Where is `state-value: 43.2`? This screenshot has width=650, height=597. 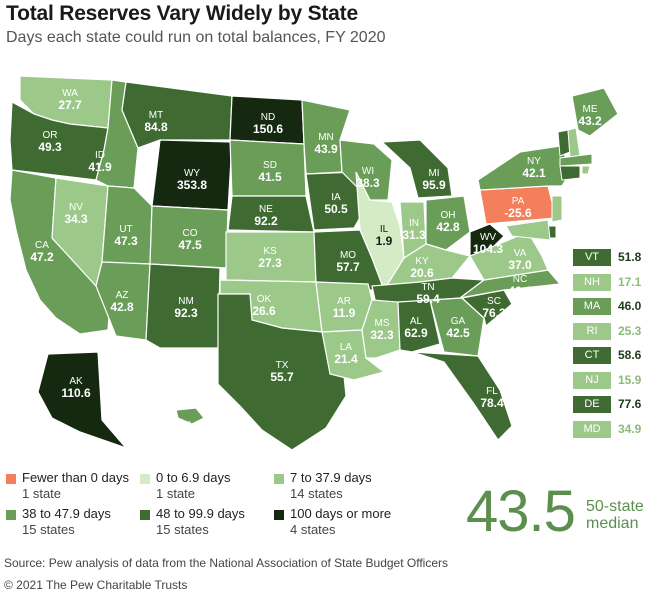 state-value: 43.2 is located at coordinates (590, 121).